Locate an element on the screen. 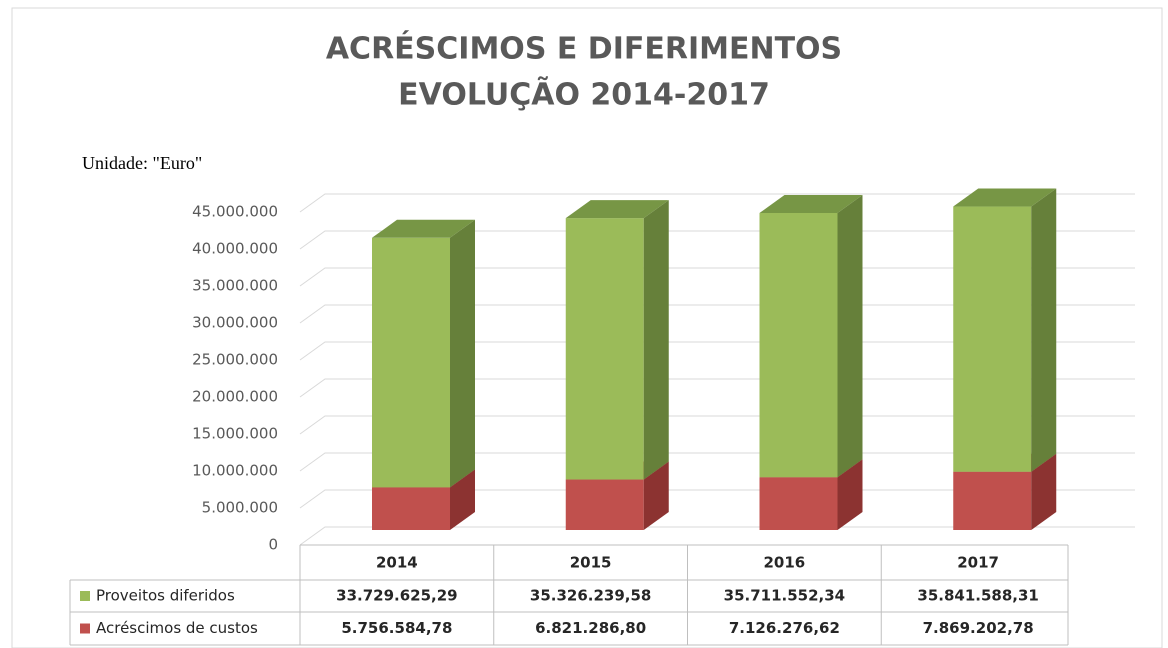  x-tick-label: 2014 is located at coordinates (397, 563).